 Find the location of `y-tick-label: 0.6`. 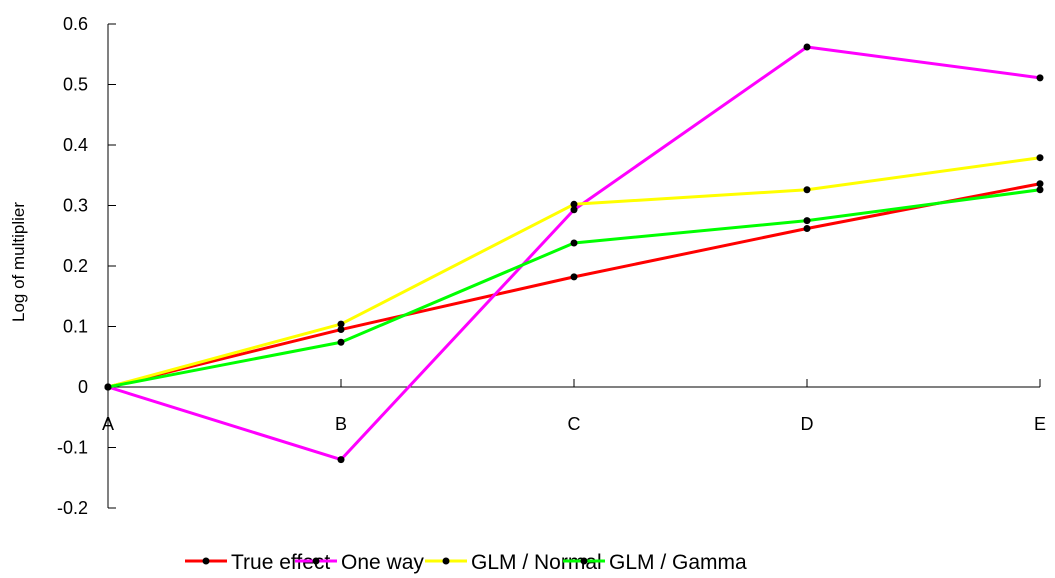

y-tick-label: 0.6 is located at coordinates (75, 24).